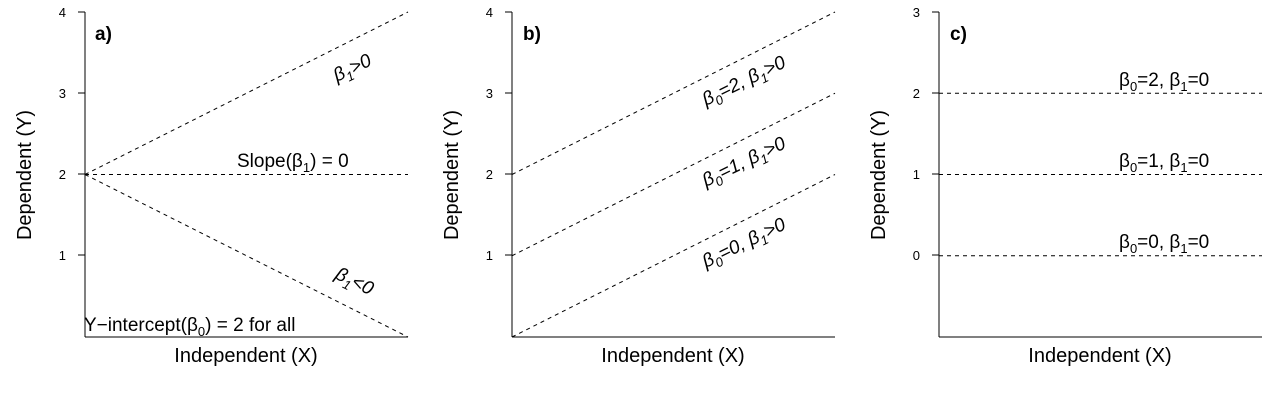 This screenshot has width=1275, height=412. What do you see at coordinates (62, 93) in the screenshot?
I see `y-tick-label-a: 3` at bounding box center [62, 93].